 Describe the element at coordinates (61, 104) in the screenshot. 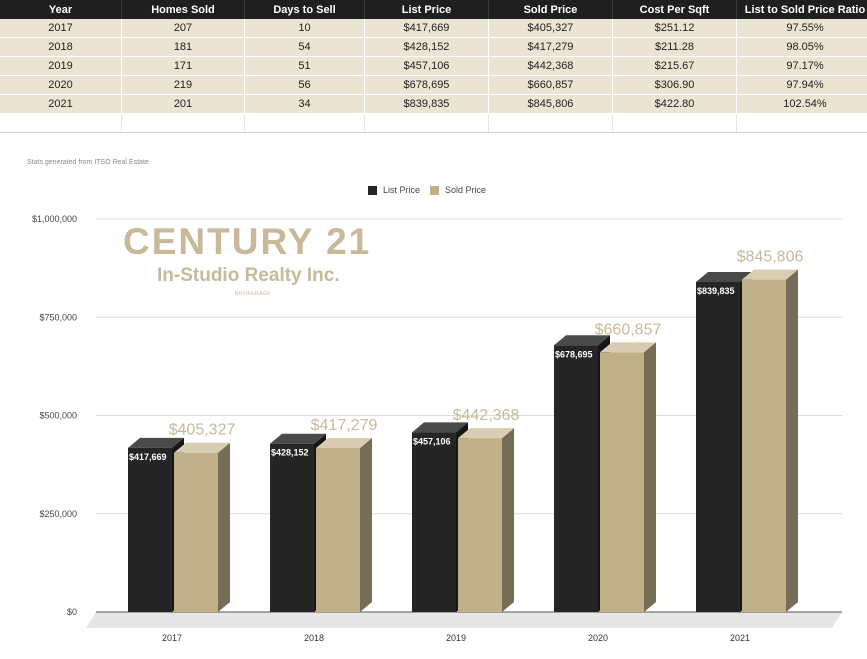

I see `cell-year: 2021` at that location.